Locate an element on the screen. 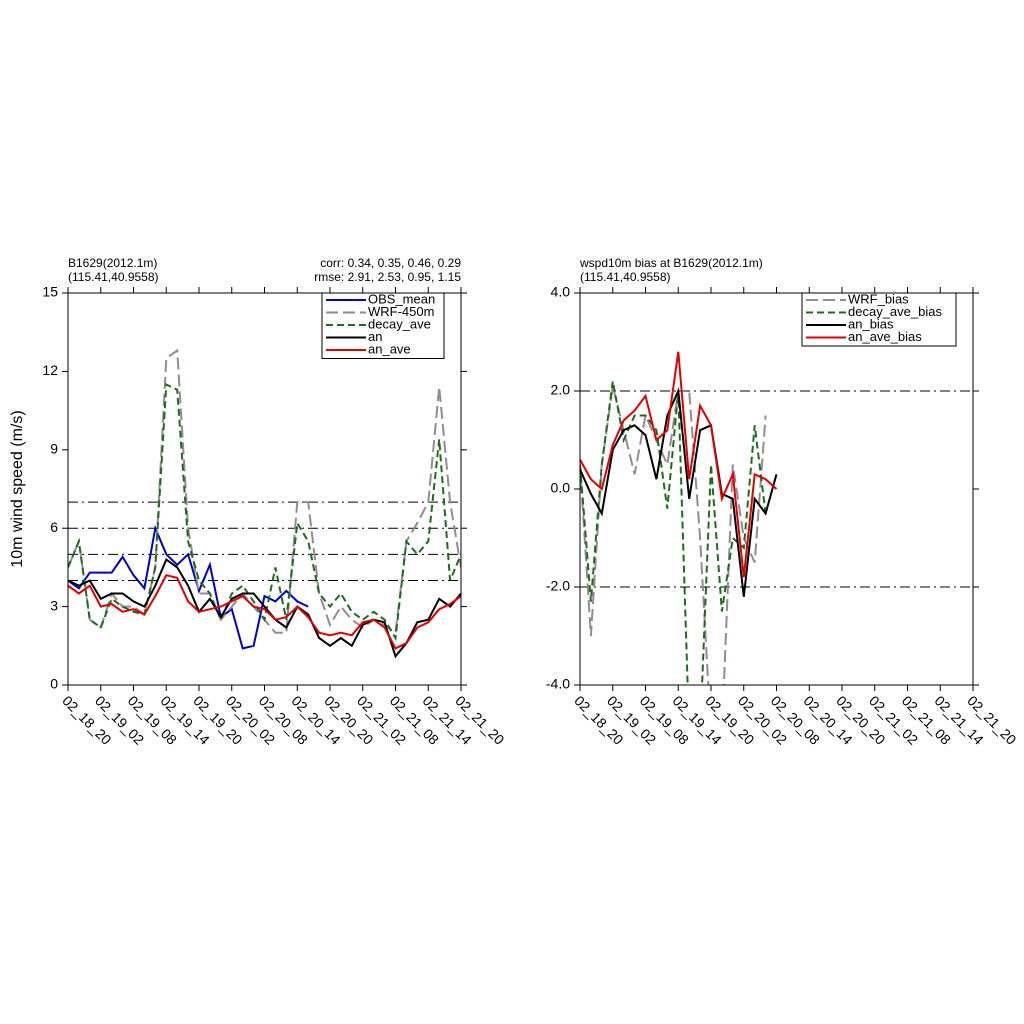 This screenshot has width=1024, height=1024. legend-box is located at coordinates (879, 319).